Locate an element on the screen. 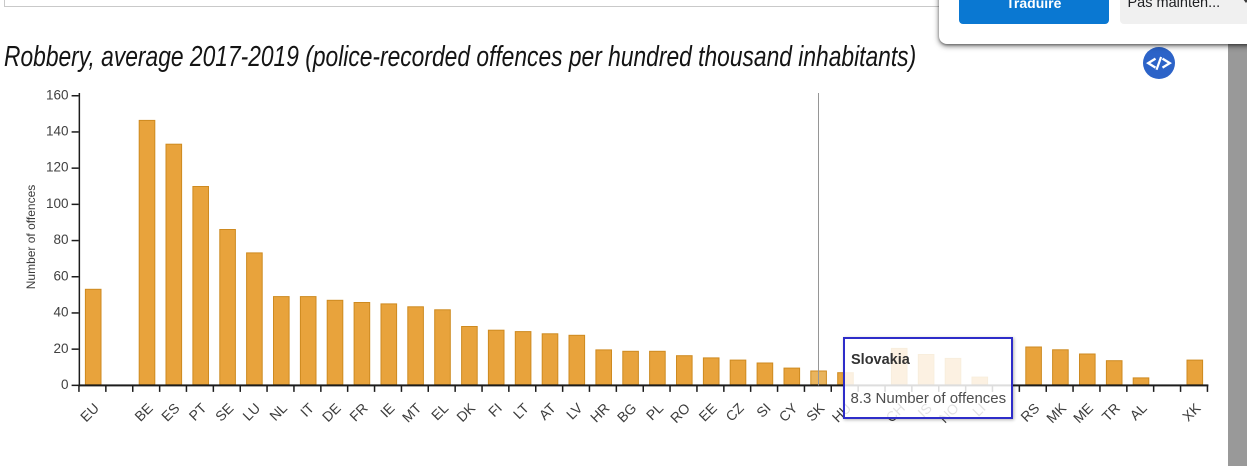 The width and height of the screenshot is (1247, 466). svg-text: 40 is located at coordinates (60, 312).